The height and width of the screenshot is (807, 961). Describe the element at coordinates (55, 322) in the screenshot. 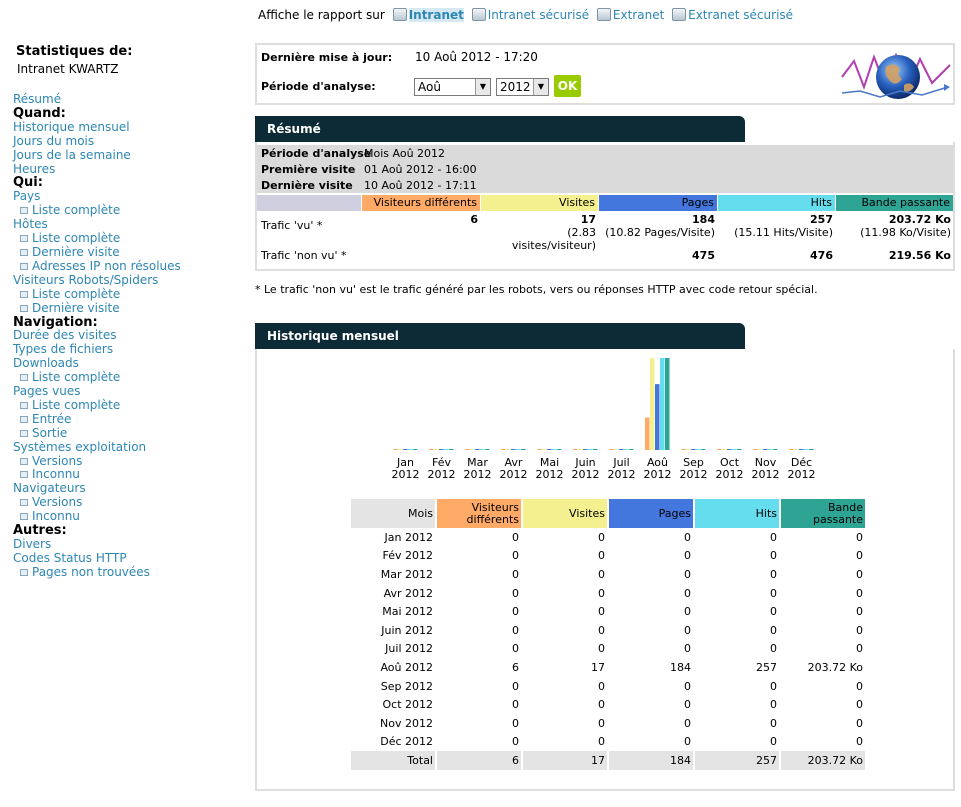

I see `sidebar-item-label: Navigation:` at that location.